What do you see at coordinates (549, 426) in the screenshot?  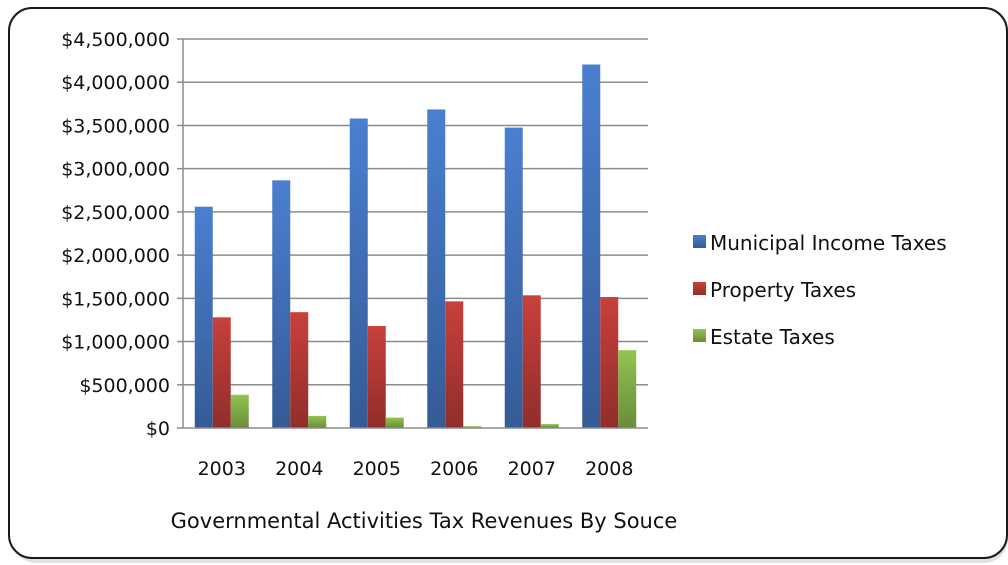 I see `bar-estate-taxes-2007` at bounding box center [549, 426].